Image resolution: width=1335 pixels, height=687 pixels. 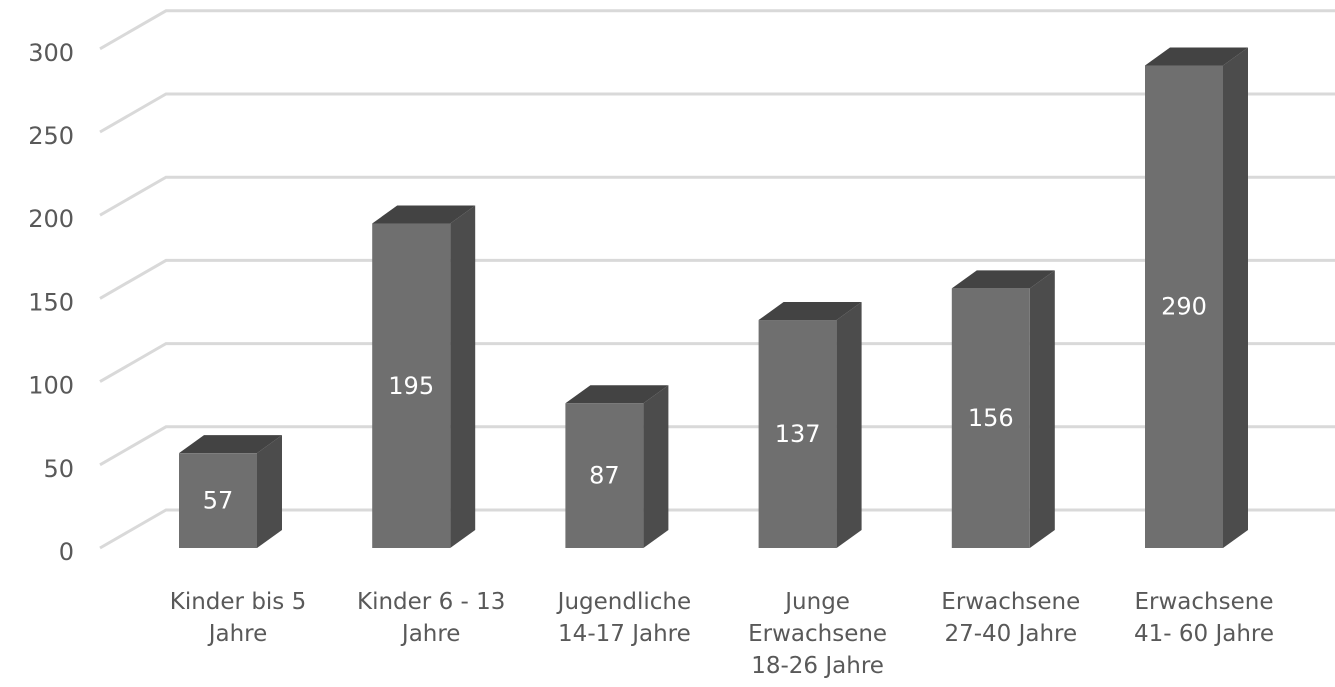 What do you see at coordinates (66, 552) in the screenshot?
I see `y-tick-label: 0` at bounding box center [66, 552].